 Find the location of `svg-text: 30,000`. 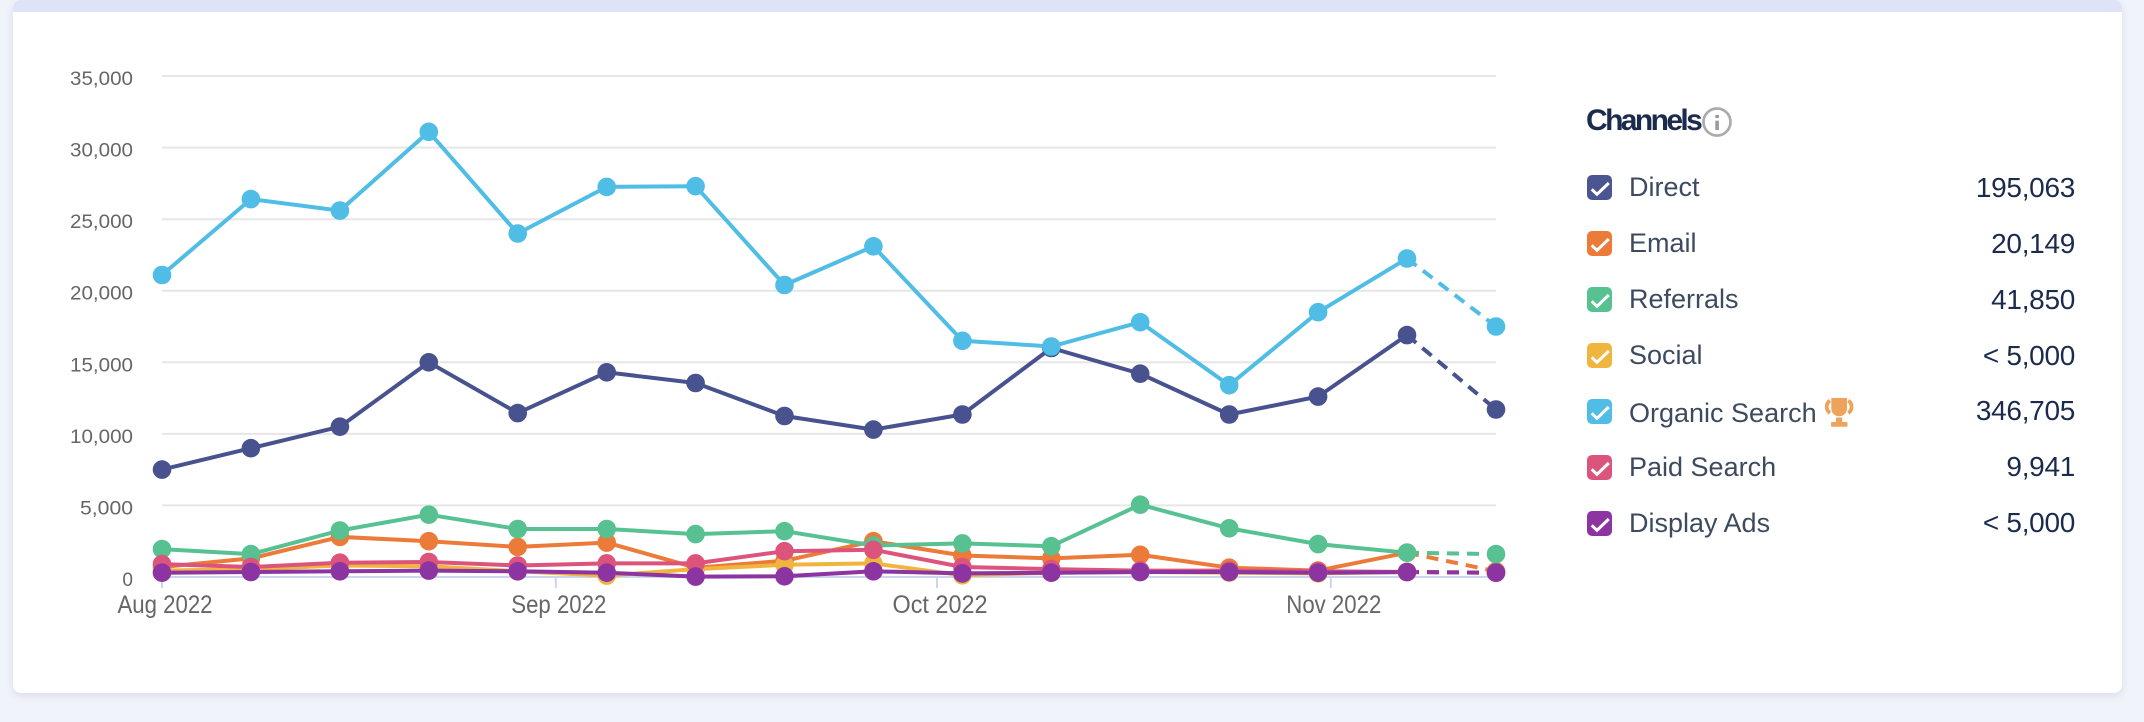

svg-text: 30,000 is located at coordinates (101, 151).